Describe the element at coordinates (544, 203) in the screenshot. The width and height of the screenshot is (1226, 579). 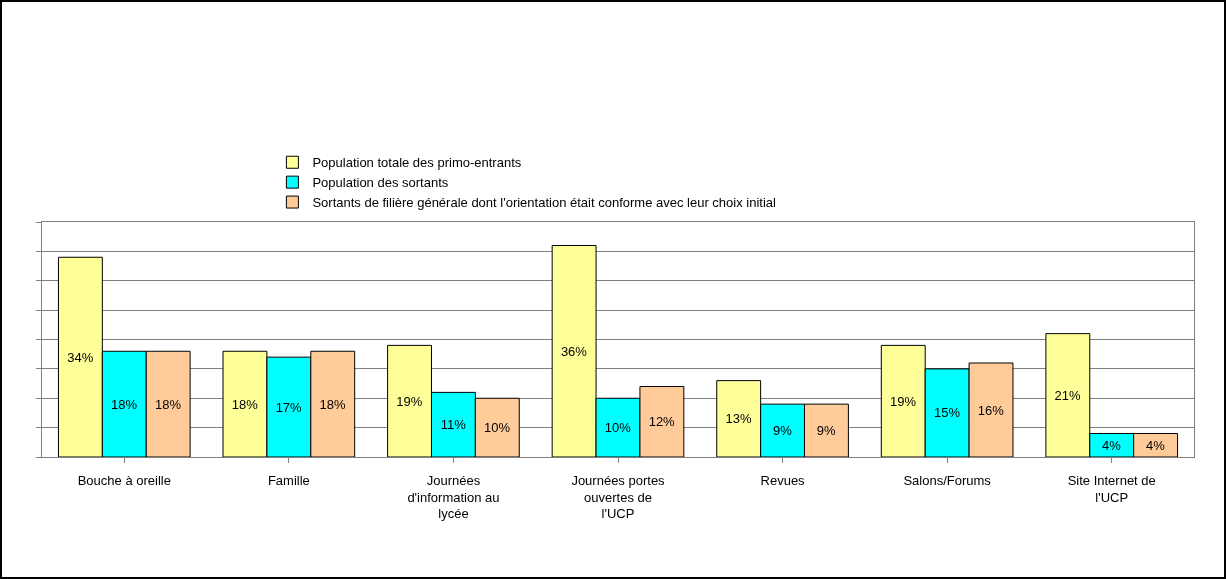
I see `legend-label: Sortants de filière générale dont l'orientation était conforme avec leur choix initial` at that location.